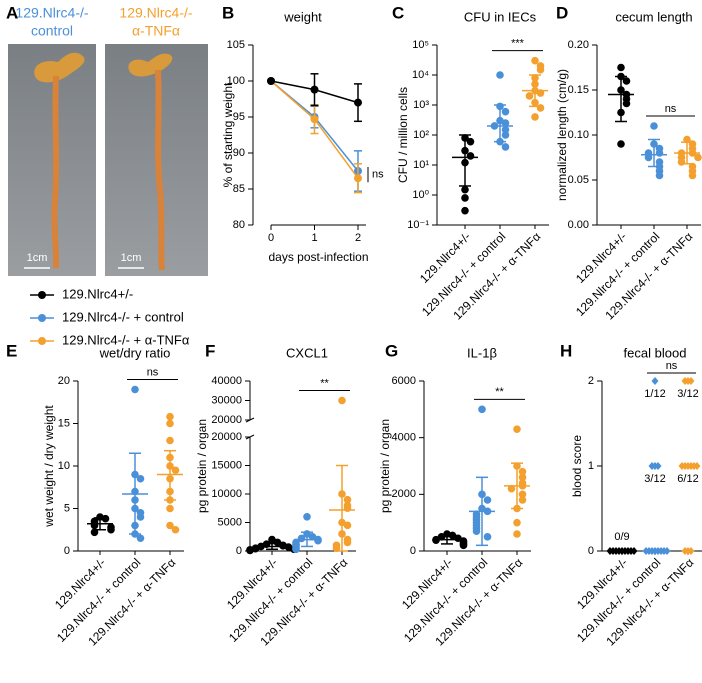 This screenshot has height=683, width=702. I want to click on legend-label: 129.Nlrc4-/- + α-TNFα, so click(126, 339).